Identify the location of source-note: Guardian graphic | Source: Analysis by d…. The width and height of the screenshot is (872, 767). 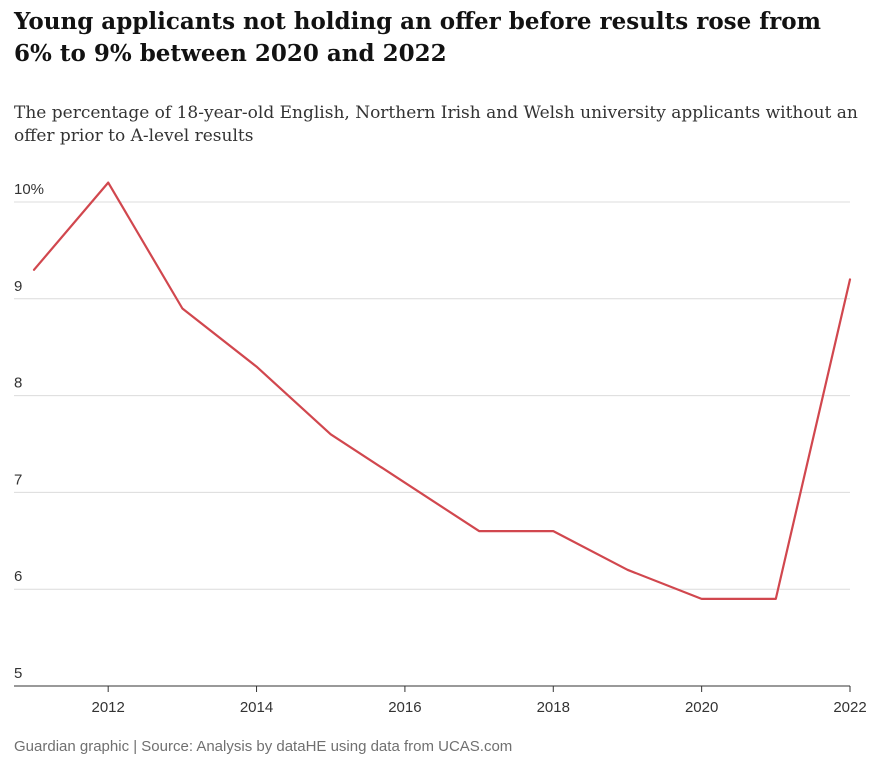
(263, 746).